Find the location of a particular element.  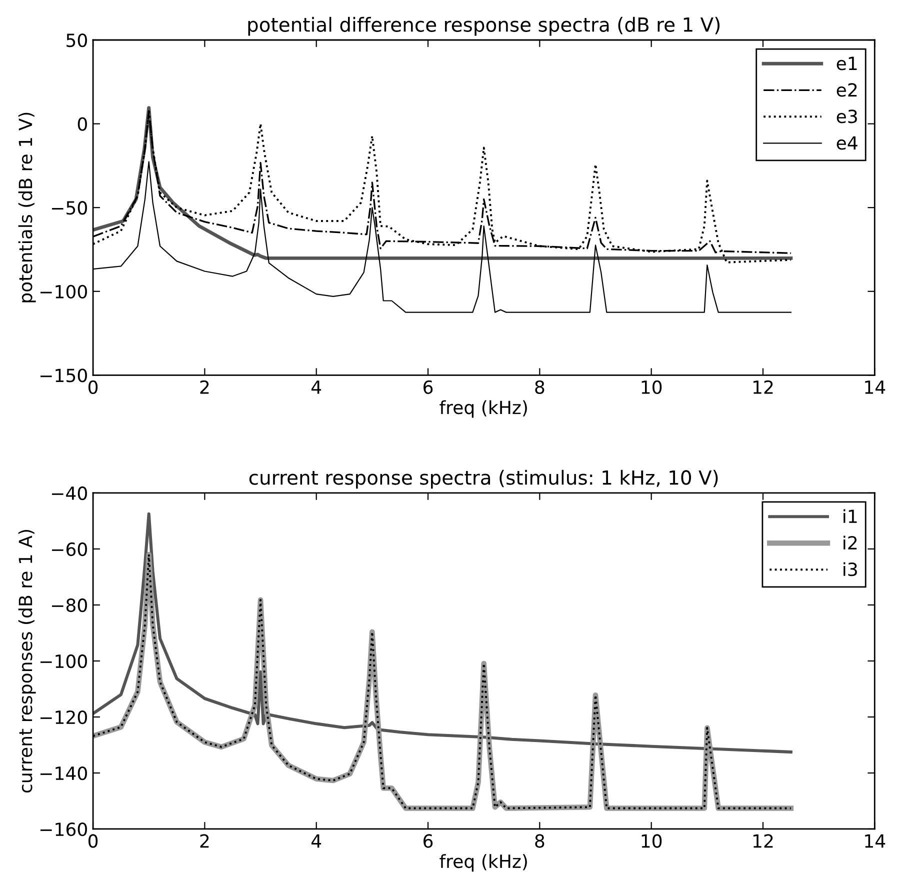

y-tick-label: −40 is located at coordinates (69, 493).